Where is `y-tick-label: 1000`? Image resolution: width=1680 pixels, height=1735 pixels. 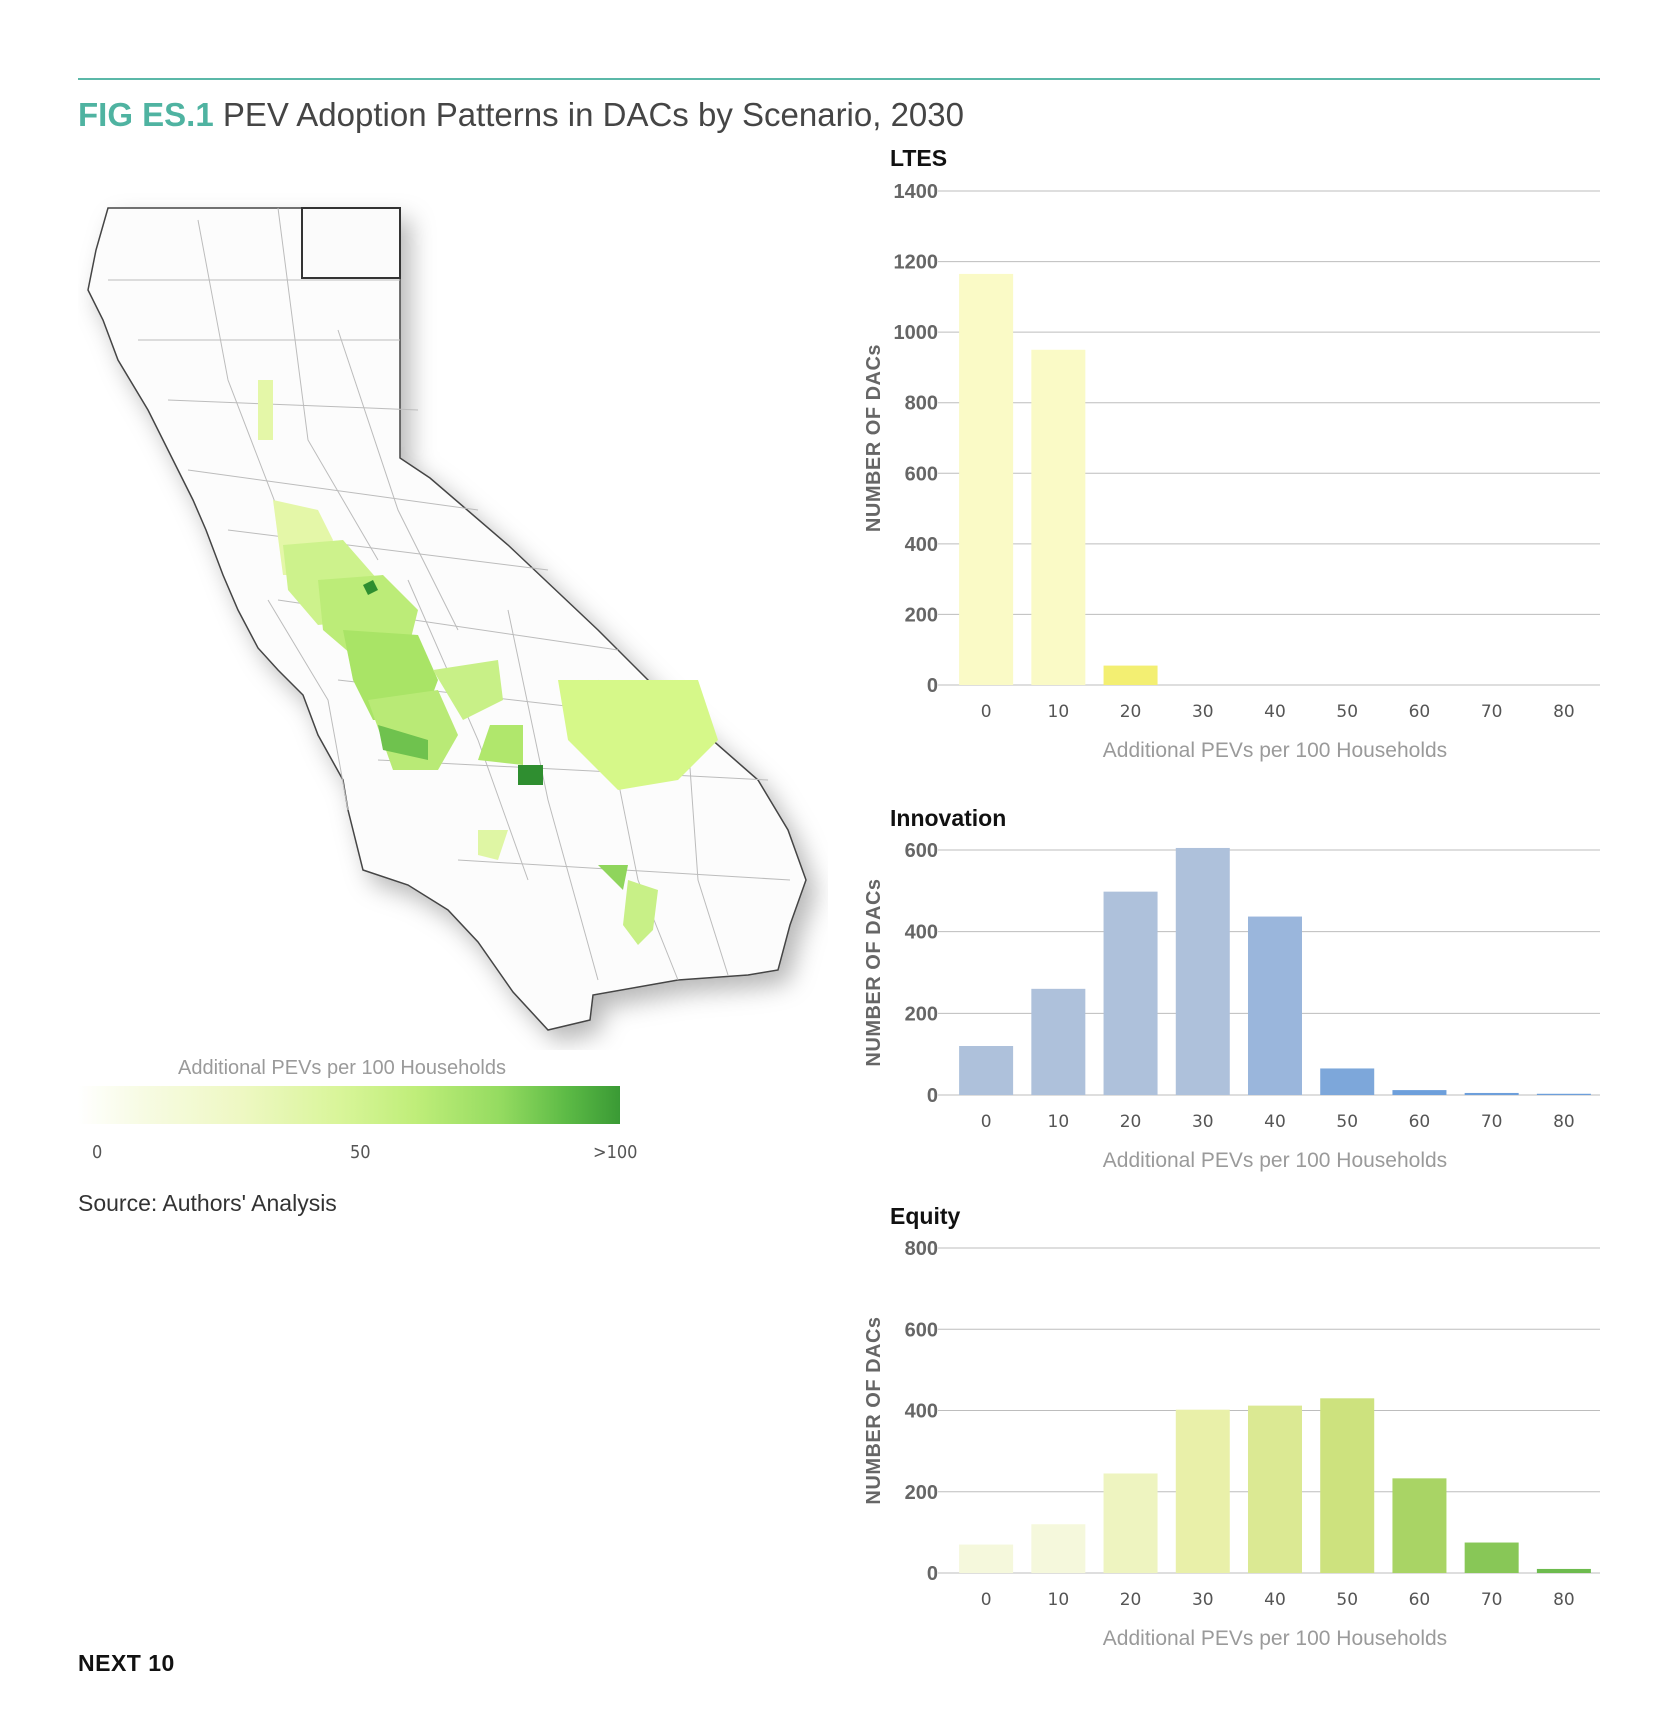
y-tick-label: 1000 is located at coordinates (916, 333).